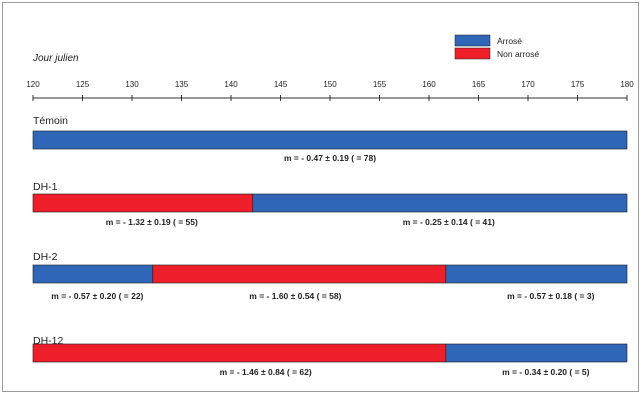 This screenshot has height=398, width=643. I want to click on legend-swatch-non_arrose, so click(472, 53).